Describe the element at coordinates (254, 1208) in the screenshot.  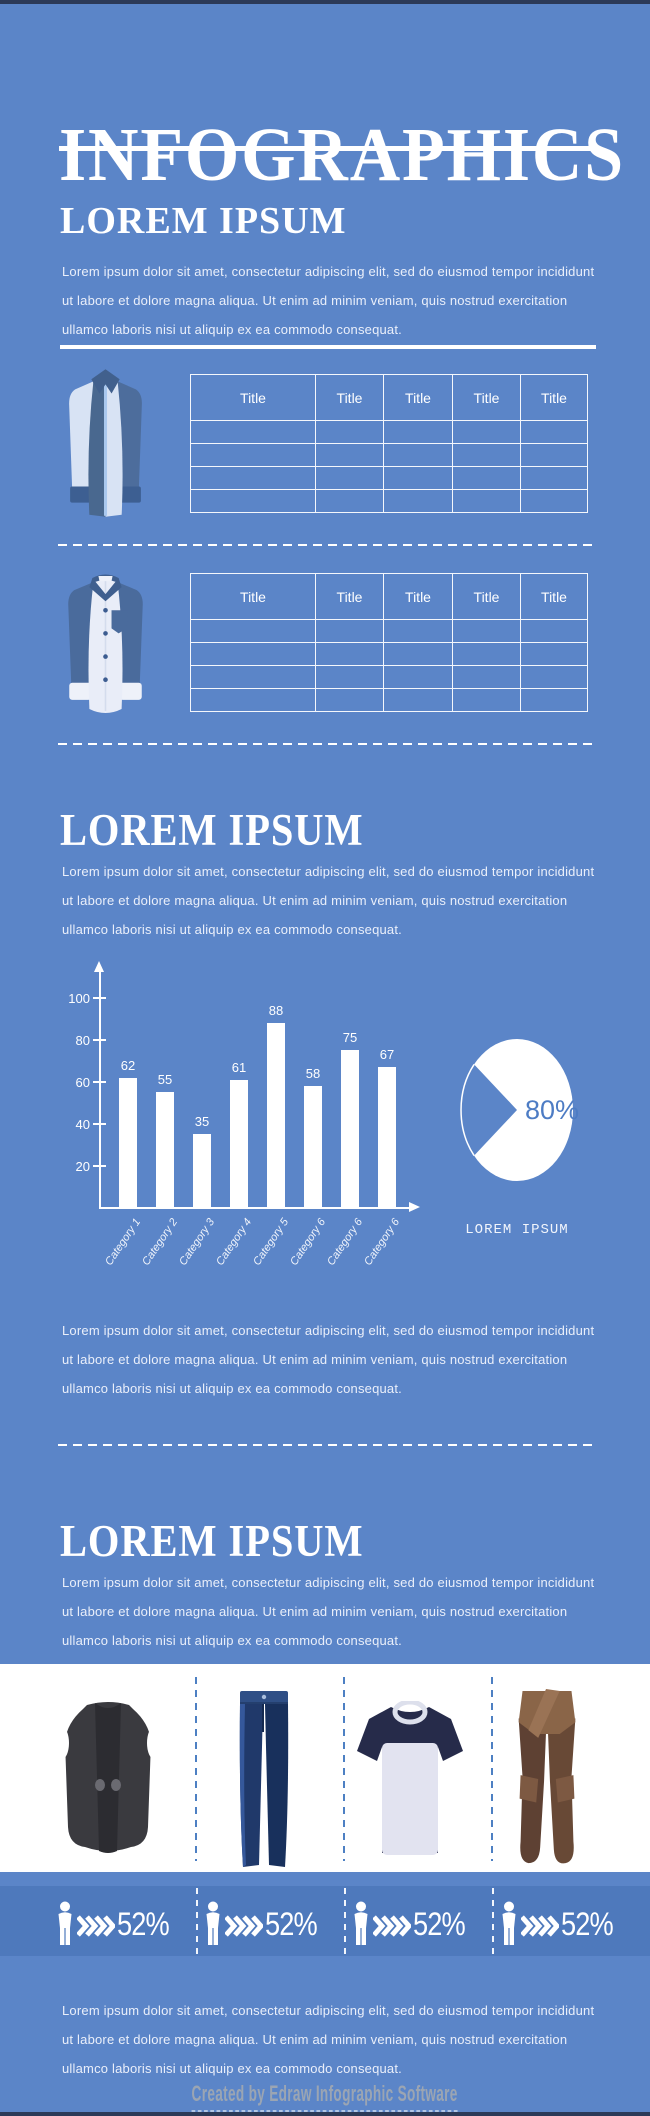
I see `x-axis` at that location.